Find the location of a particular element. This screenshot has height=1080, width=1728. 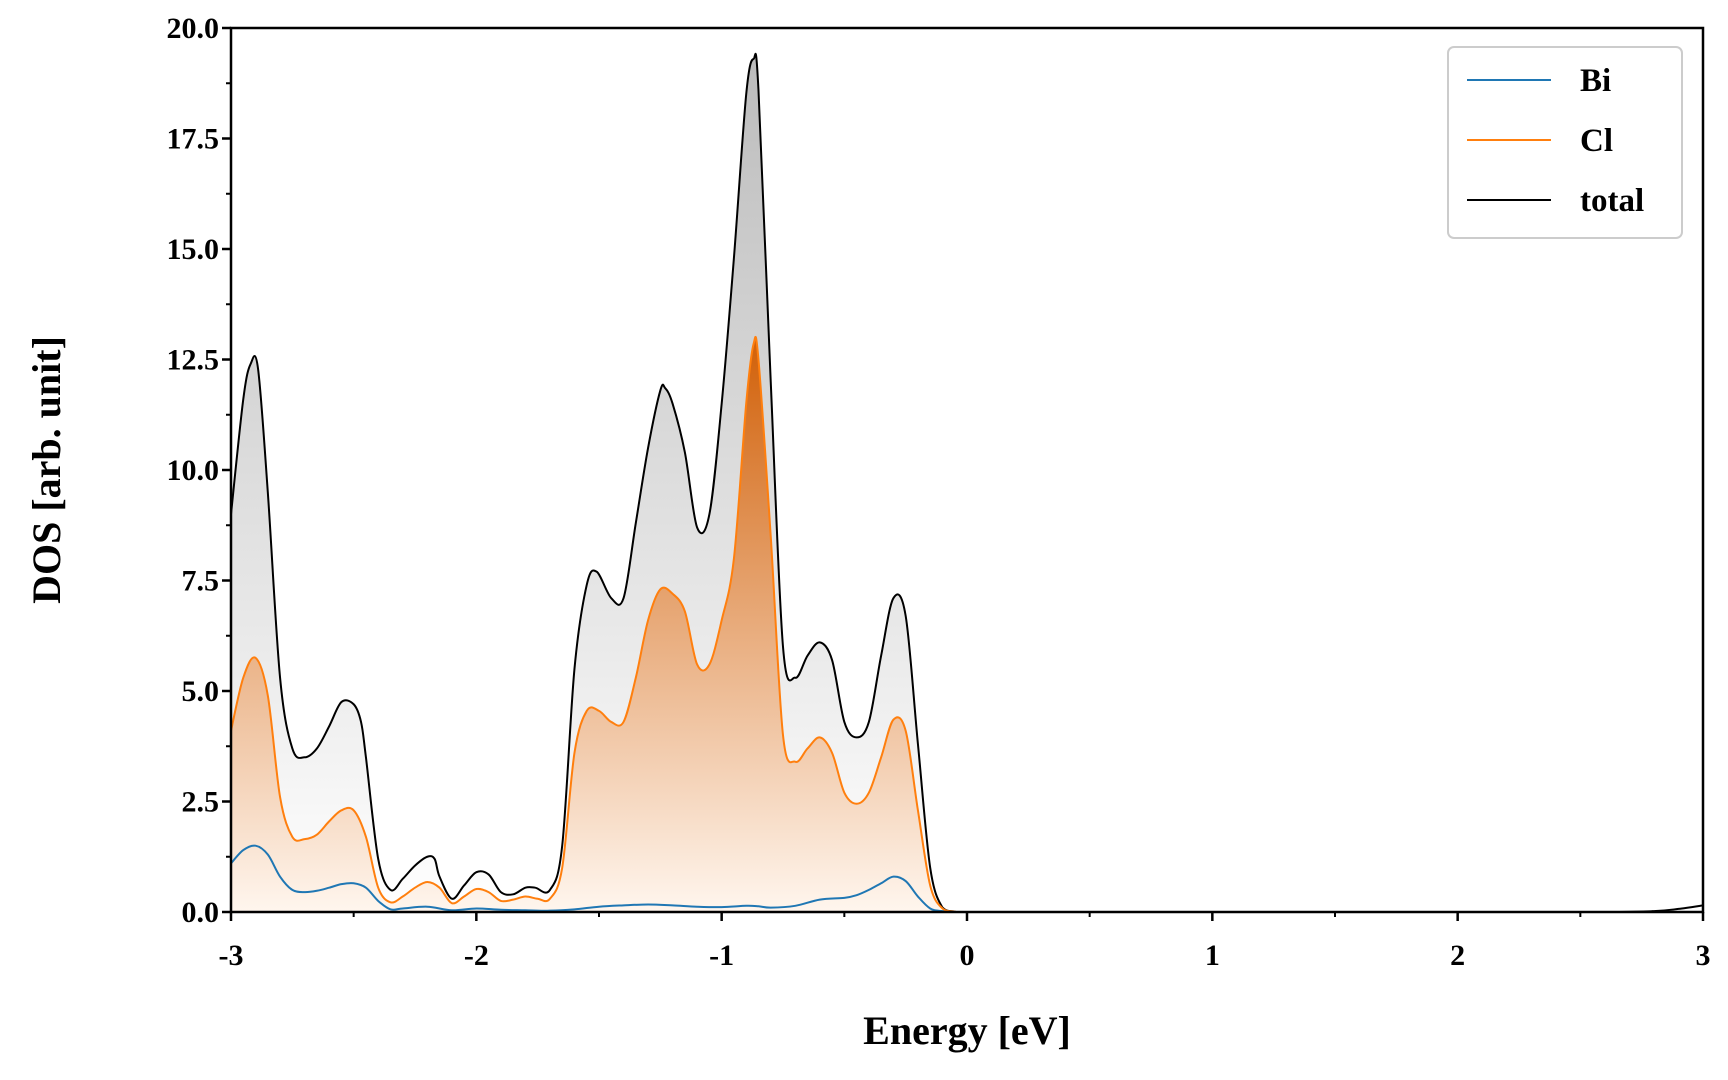

legend-items: Bi Cl total is located at coordinates (1555, 141).